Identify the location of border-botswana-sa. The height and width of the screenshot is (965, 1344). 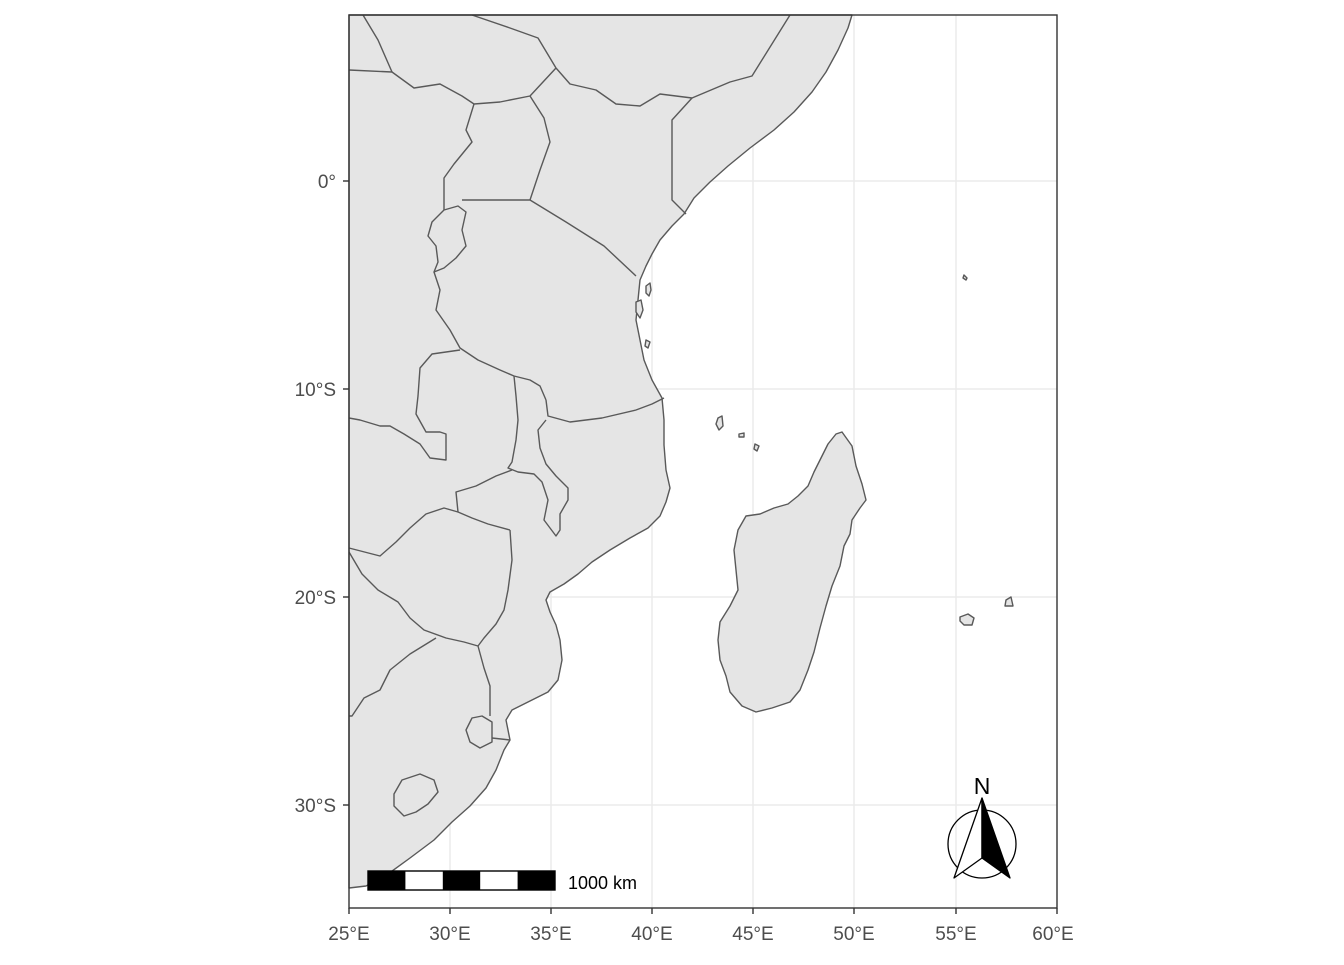
(393, 677).